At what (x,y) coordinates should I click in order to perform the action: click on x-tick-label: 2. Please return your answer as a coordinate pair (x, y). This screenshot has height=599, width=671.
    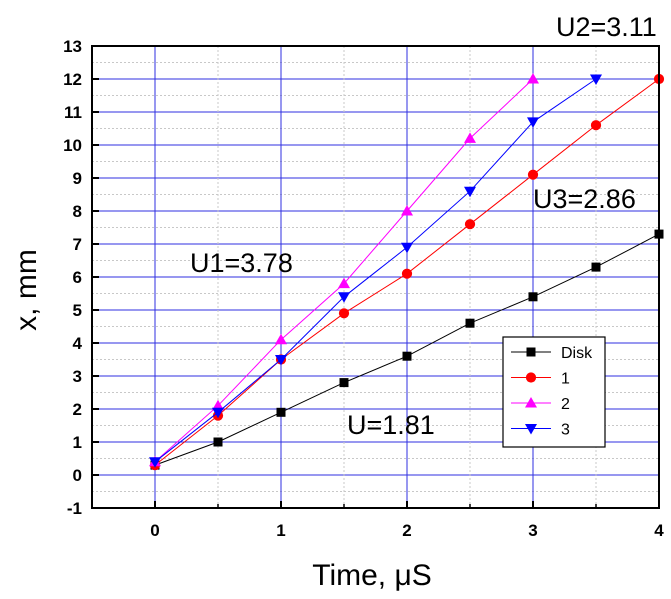
    Looking at the image, I should click on (406, 530).